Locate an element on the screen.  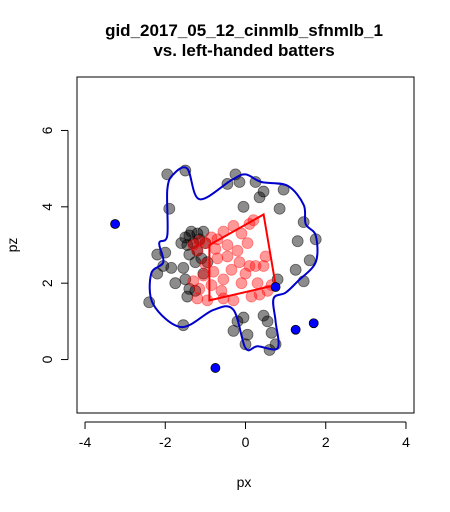
blue-contour-outline is located at coordinates (233, 259).